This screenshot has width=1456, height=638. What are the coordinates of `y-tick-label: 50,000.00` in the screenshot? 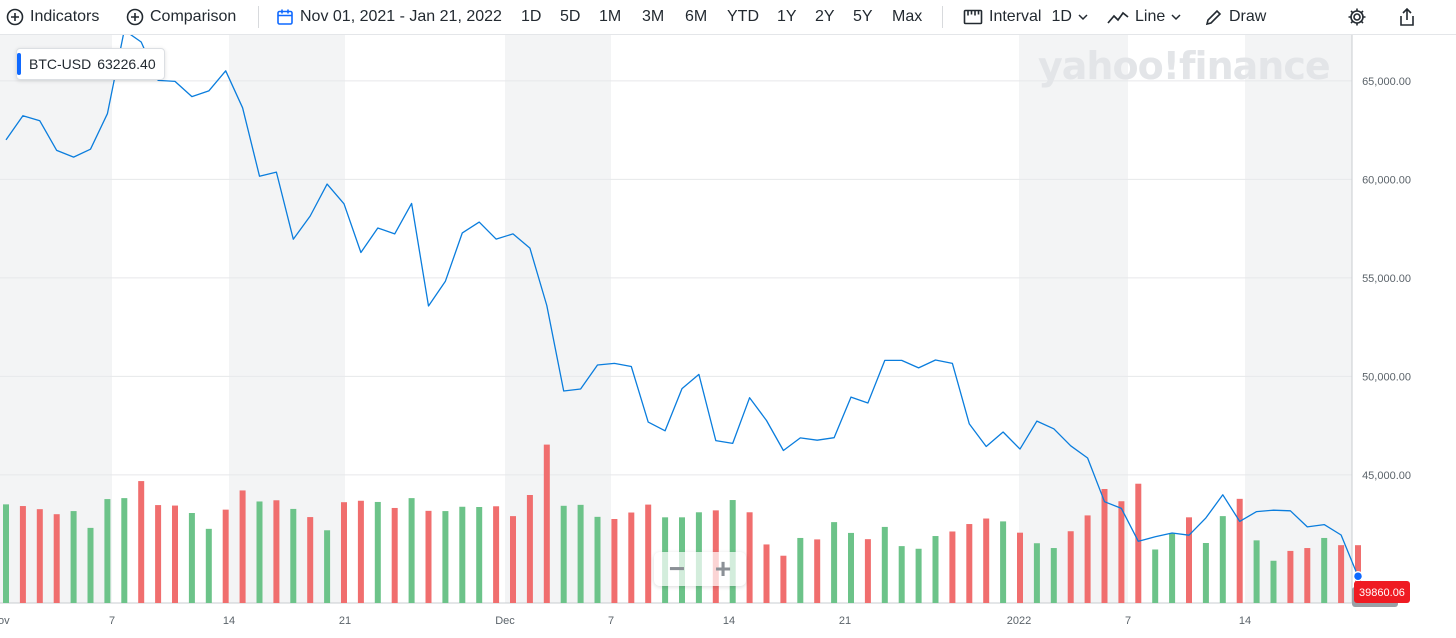 It's located at (1386, 377).